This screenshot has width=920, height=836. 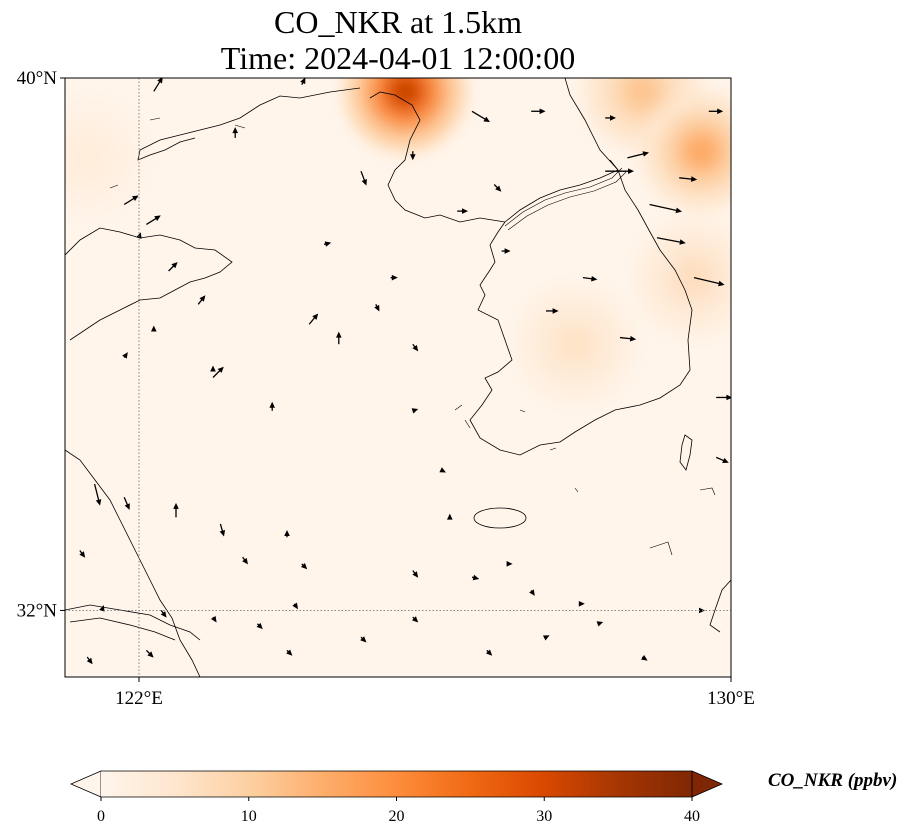 What do you see at coordinates (397, 816) in the screenshot?
I see `colorbar-tick-label: 20` at bounding box center [397, 816].